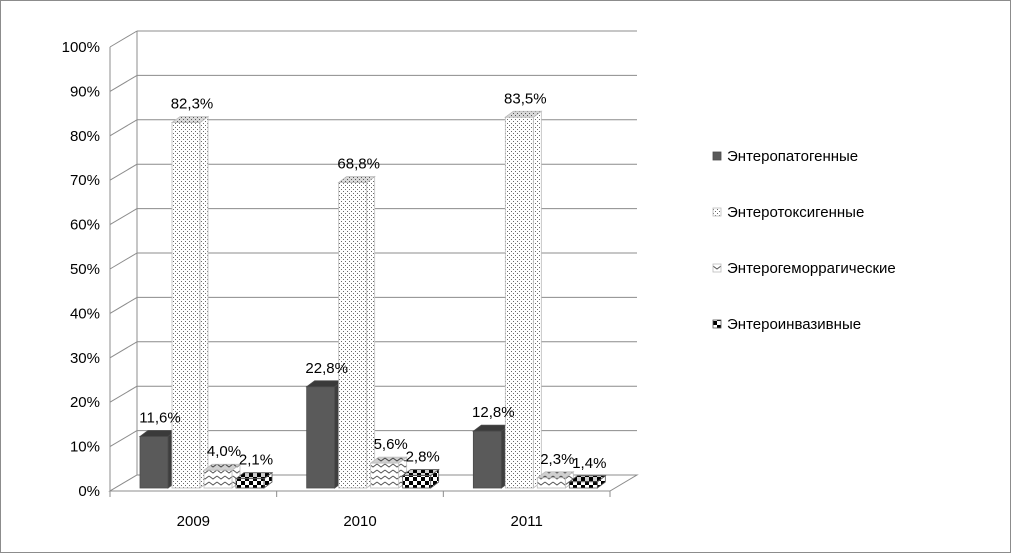 Image resolution: width=1011 pixels, height=553 pixels. Describe the element at coordinates (359, 521) in the screenshot. I see `x-tick-label: 2010` at that location.